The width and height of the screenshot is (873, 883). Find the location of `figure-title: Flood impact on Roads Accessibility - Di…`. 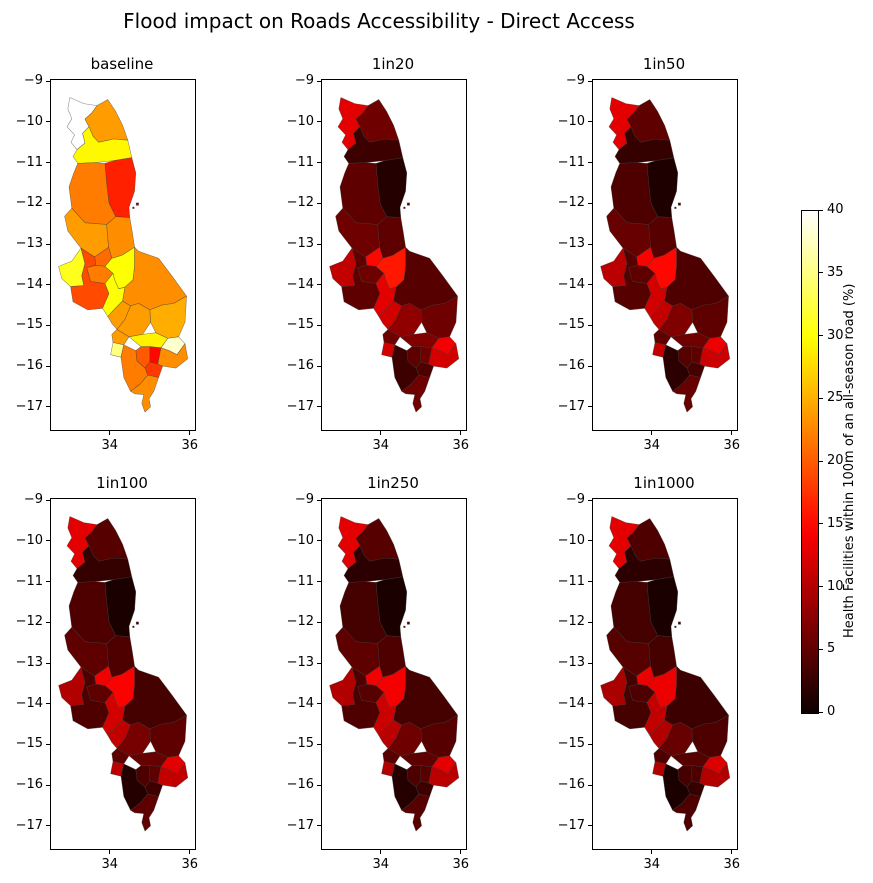

figure-title: Flood impact on Roads Accessibility - Di… is located at coordinates (379, 21).